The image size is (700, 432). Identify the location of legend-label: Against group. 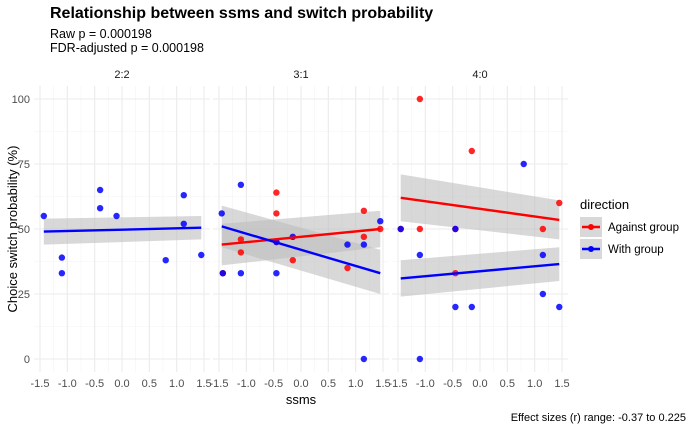
(643, 228).